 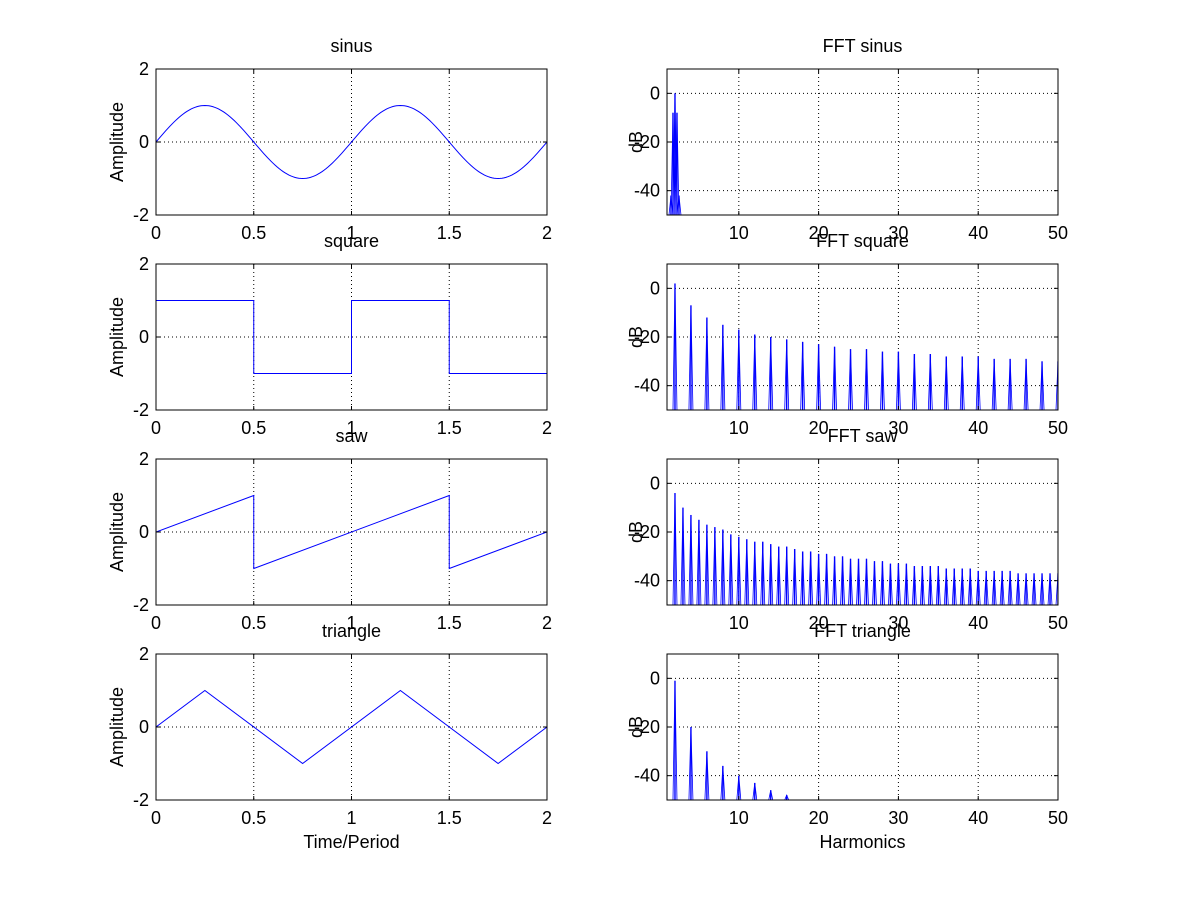 I want to click on saw-xtick-label: 0.5, so click(x=253, y=623).